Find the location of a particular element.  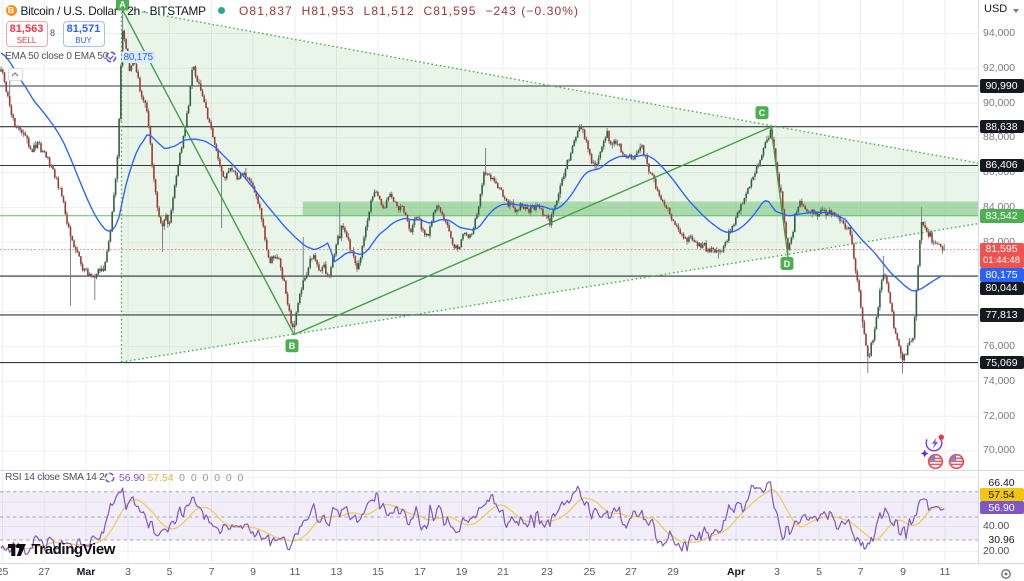

svg-text: B is located at coordinates (292, 346).